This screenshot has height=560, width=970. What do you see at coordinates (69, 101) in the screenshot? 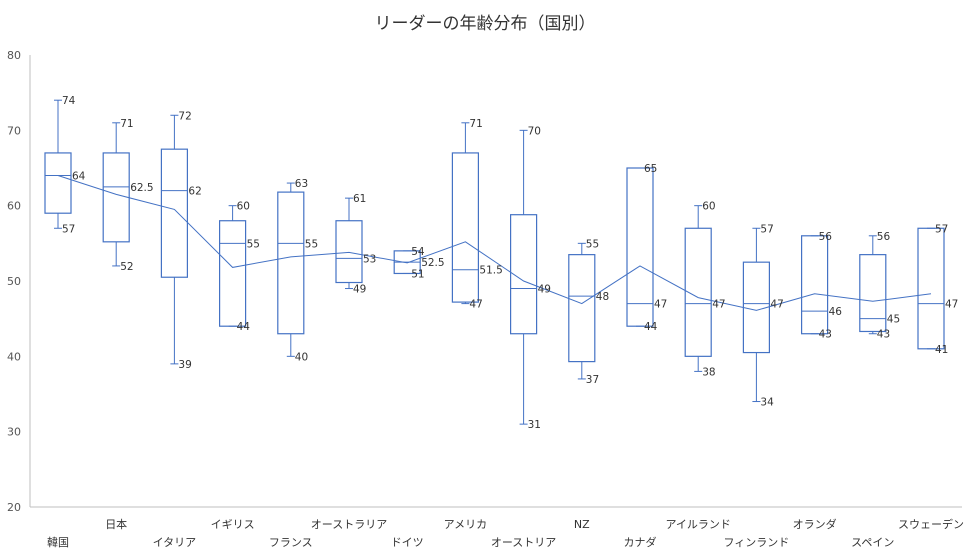
I see `label-max: 74` at bounding box center [69, 101].